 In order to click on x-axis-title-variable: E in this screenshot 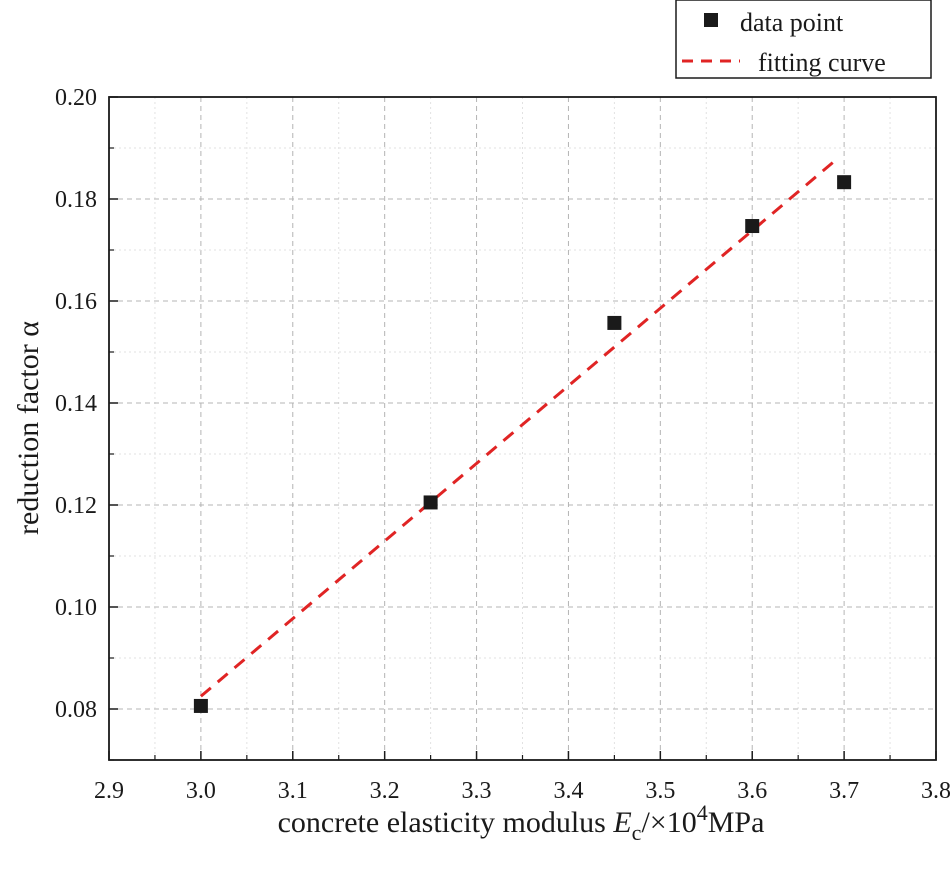, I will do `click(621, 822)`.